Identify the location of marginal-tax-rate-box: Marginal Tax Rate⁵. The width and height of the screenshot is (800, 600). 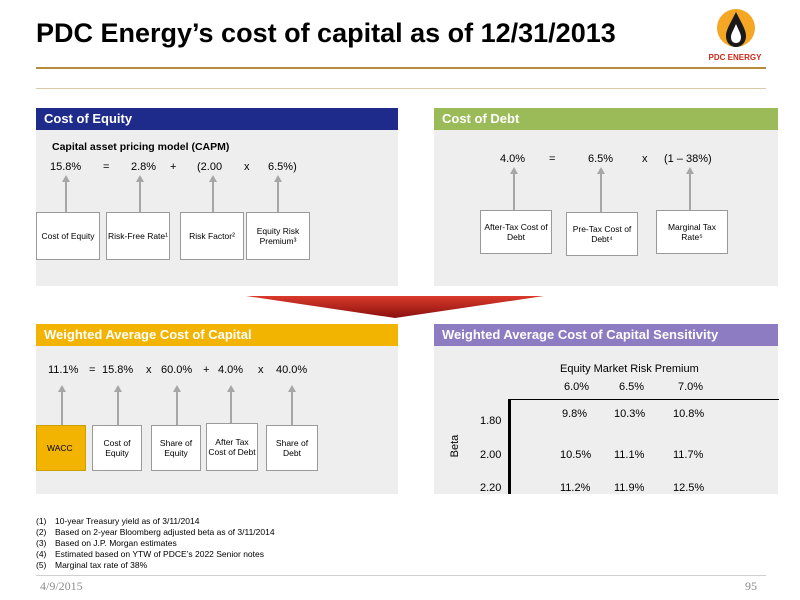
(692, 232).